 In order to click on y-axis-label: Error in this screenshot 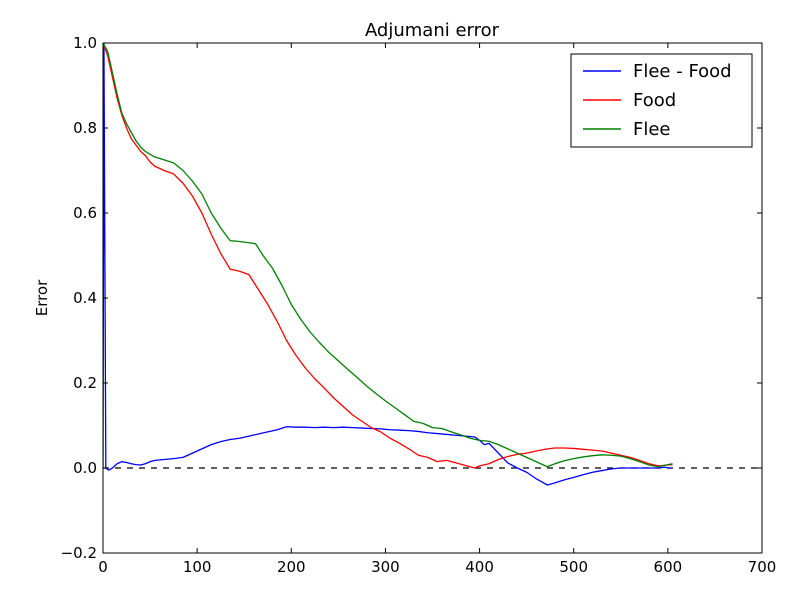, I will do `click(42, 297)`.